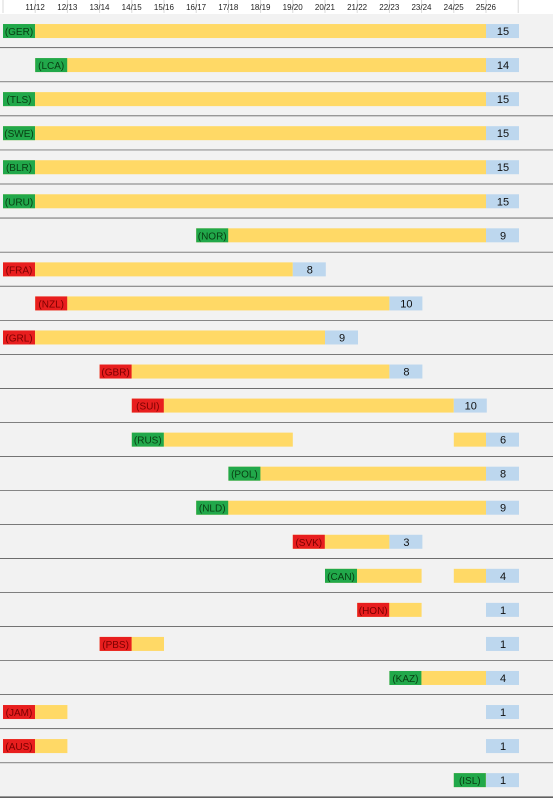 This screenshot has width=558, height=800. I want to click on country-code: (NLD), so click(212, 509).